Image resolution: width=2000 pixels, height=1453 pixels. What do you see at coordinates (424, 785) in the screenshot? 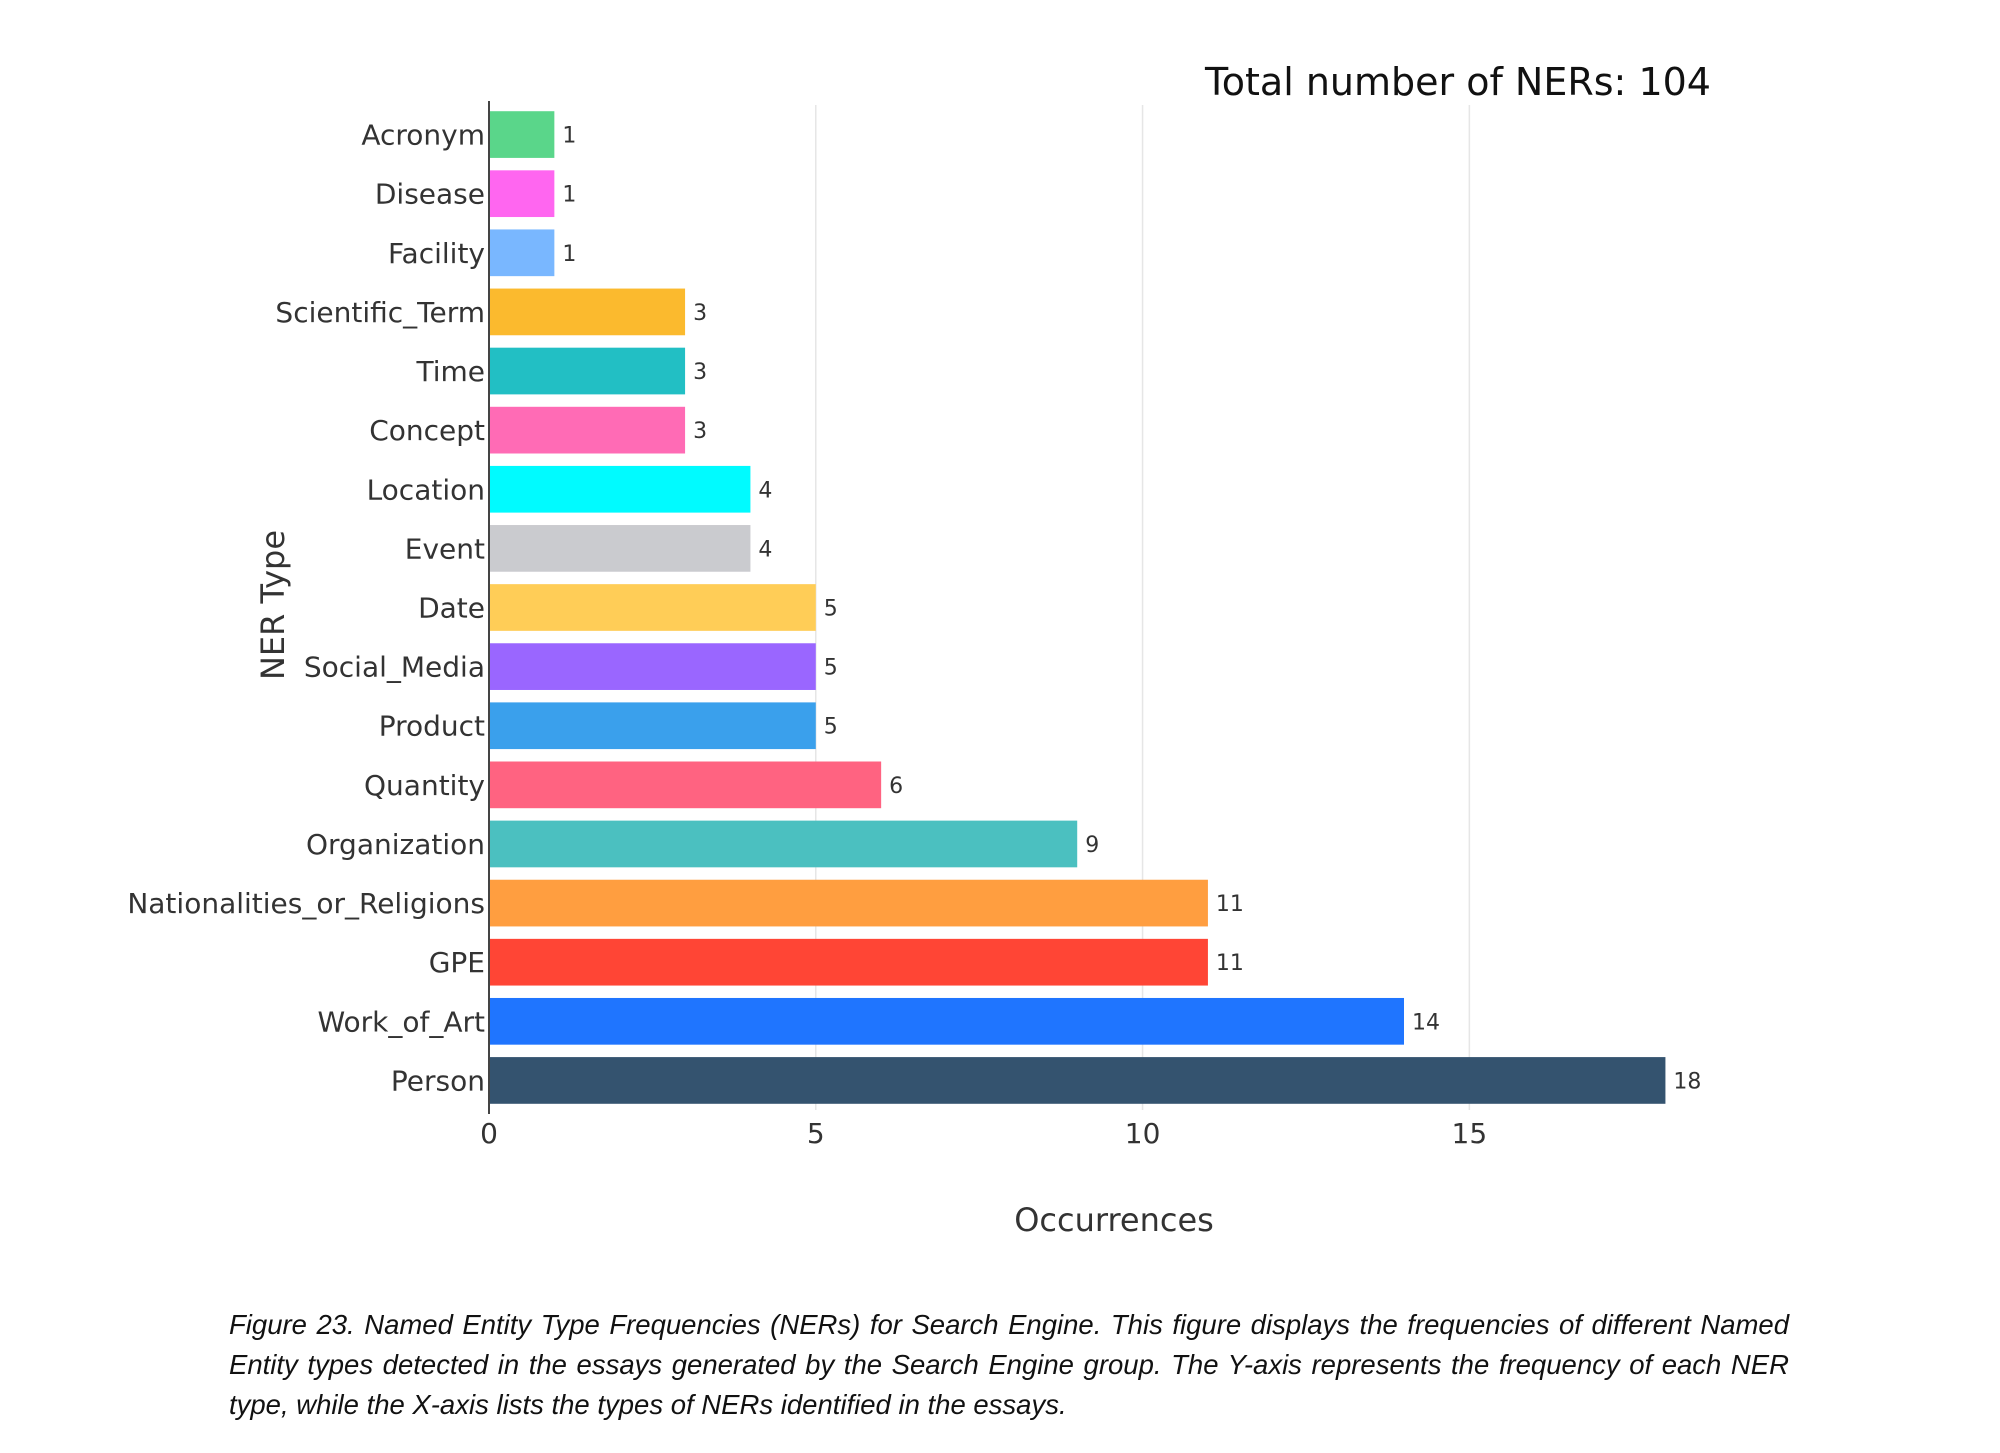
I see `y-tick-quantity: Quantity` at bounding box center [424, 785].